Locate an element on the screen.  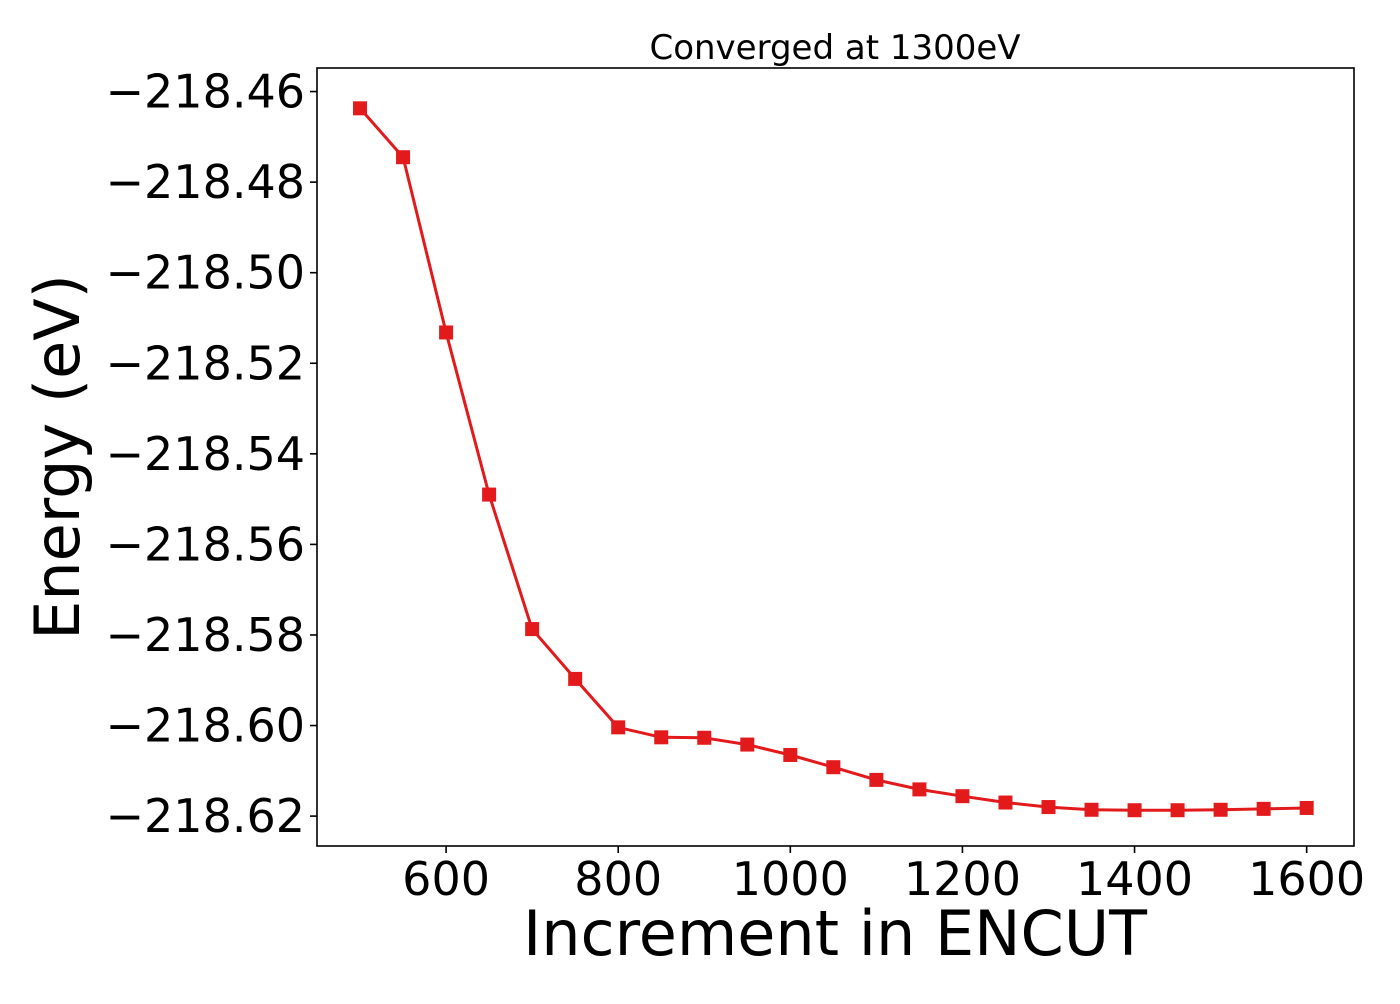
chart-title: Converged at 1300eV is located at coordinates (834, 48).